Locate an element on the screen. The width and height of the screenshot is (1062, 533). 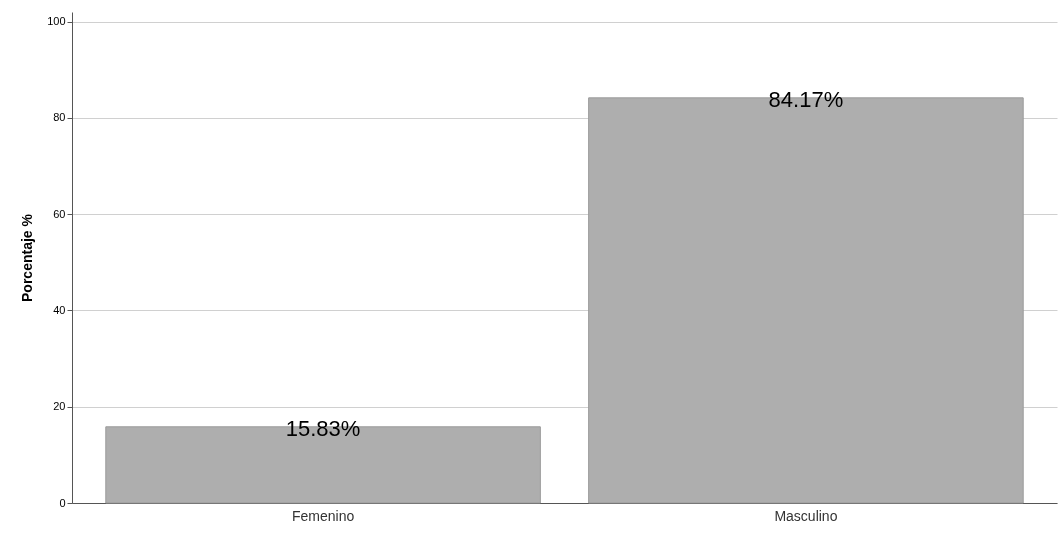
x-tick-label: Femenino is located at coordinates (323, 515).